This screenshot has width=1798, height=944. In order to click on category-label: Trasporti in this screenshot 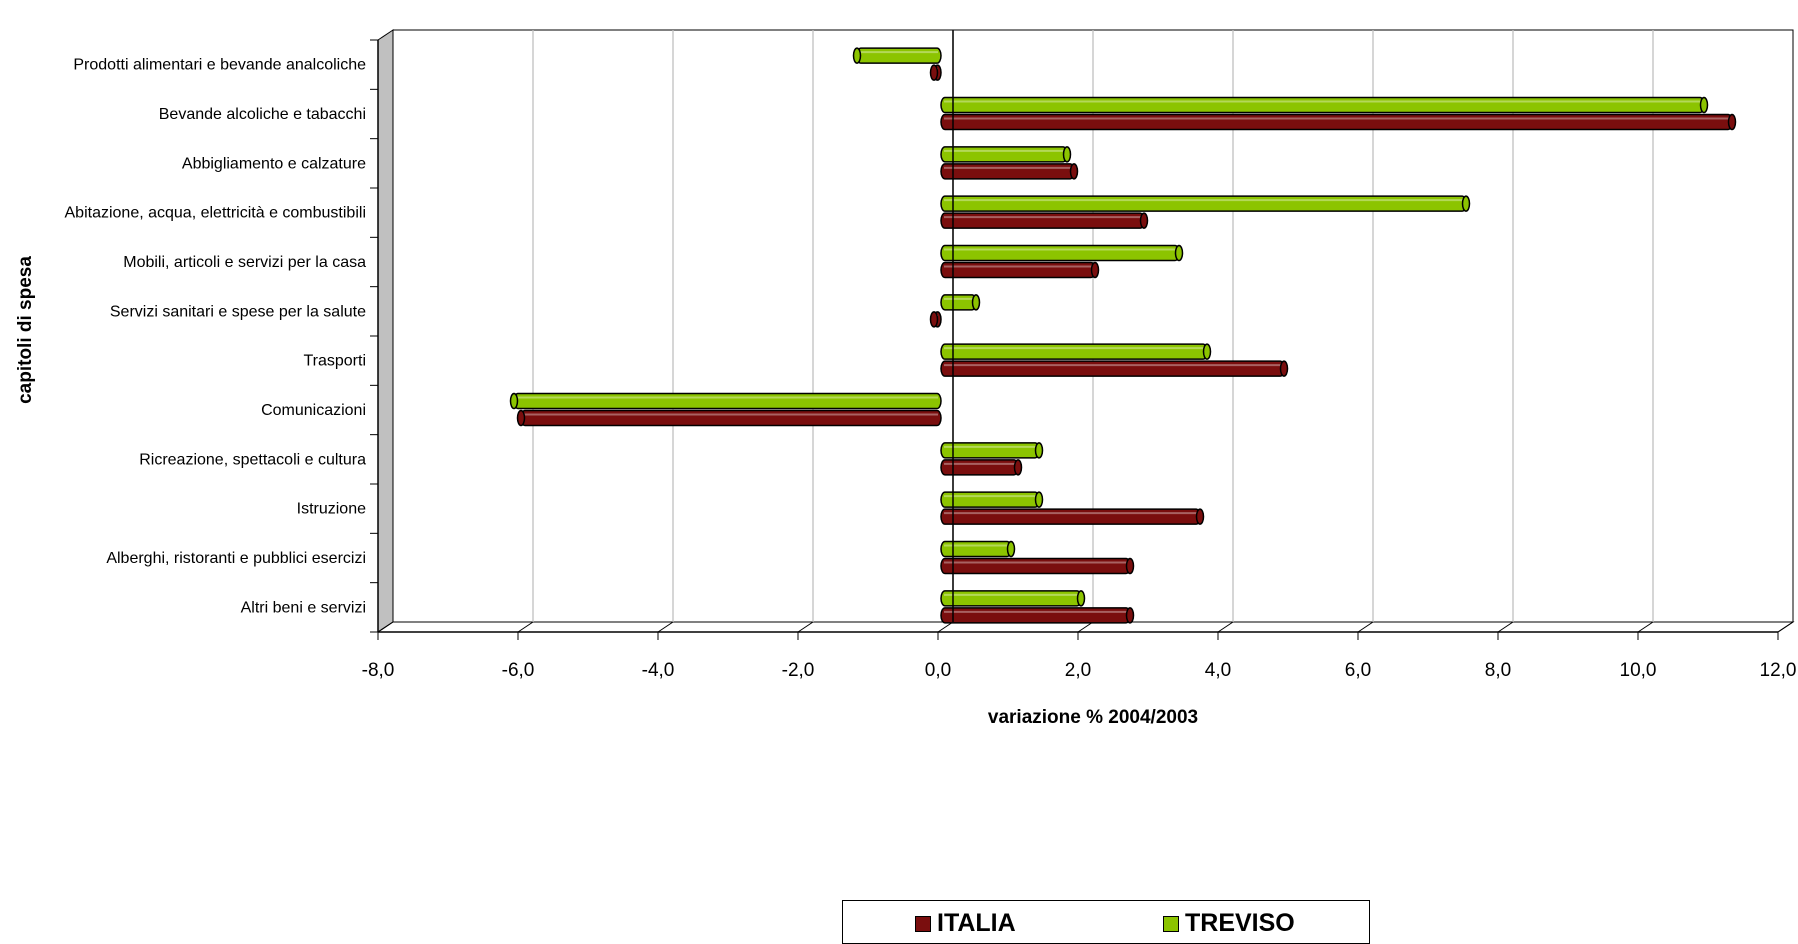, I will do `click(334, 361)`.